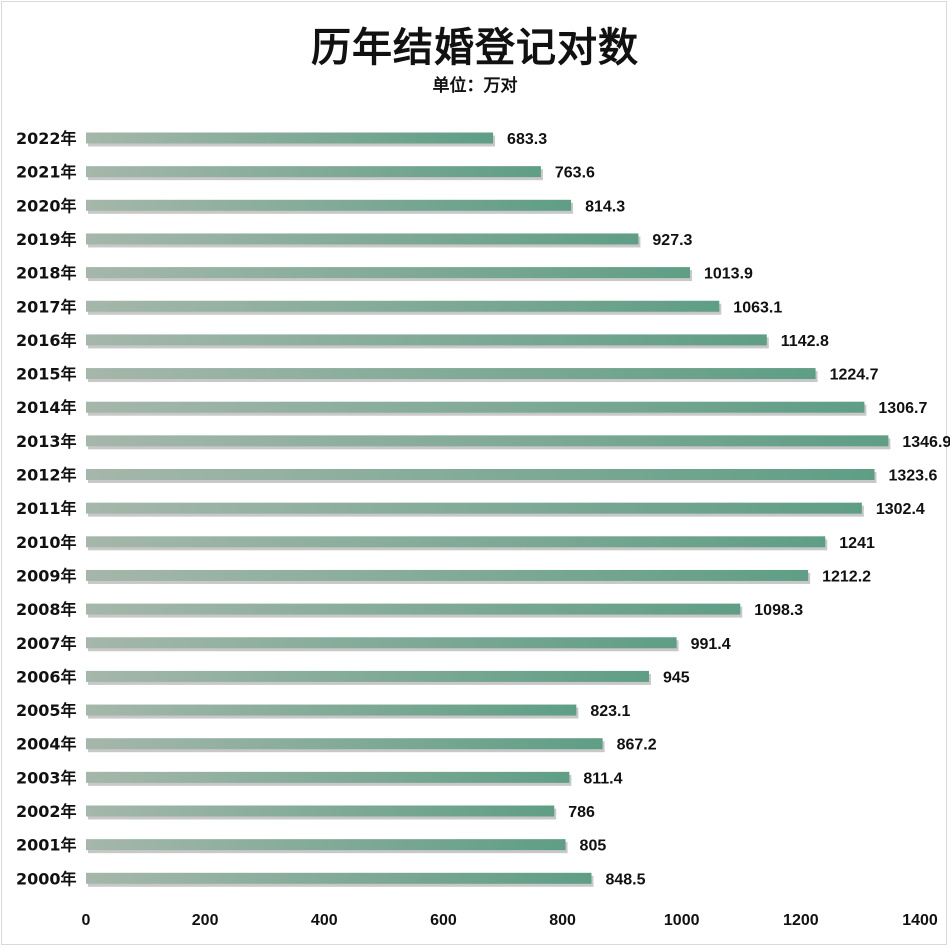  What do you see at coordinates (900, 509) in the screenshot?
I see `value-label: 1302.4` at bounding box center [900, 509].